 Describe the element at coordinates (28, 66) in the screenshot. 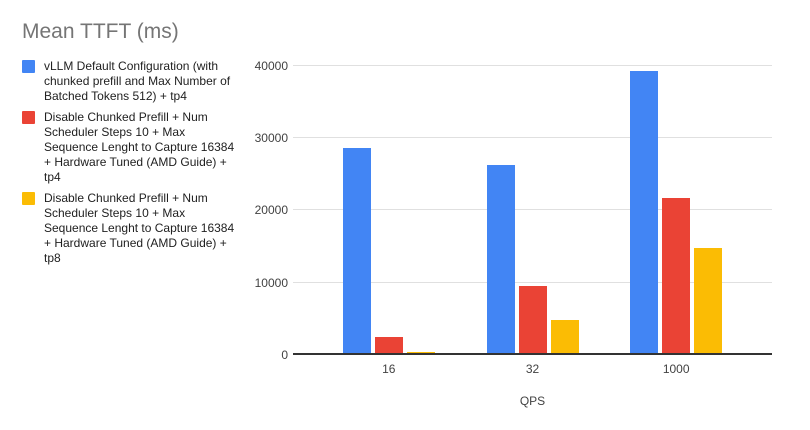

I see `legend-swatch-blue-icon` at that location.